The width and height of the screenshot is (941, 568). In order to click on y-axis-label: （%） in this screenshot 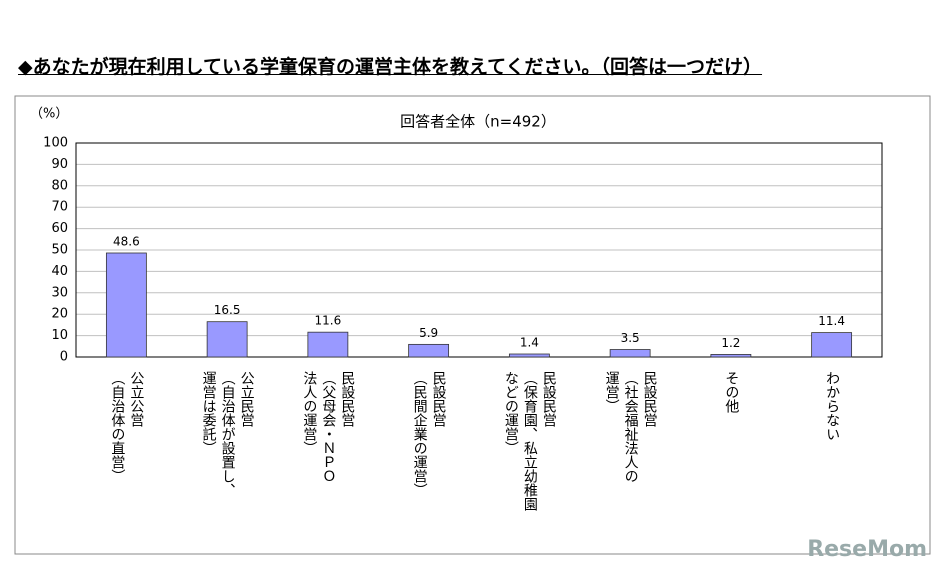, I will do `click(49, 114)`.